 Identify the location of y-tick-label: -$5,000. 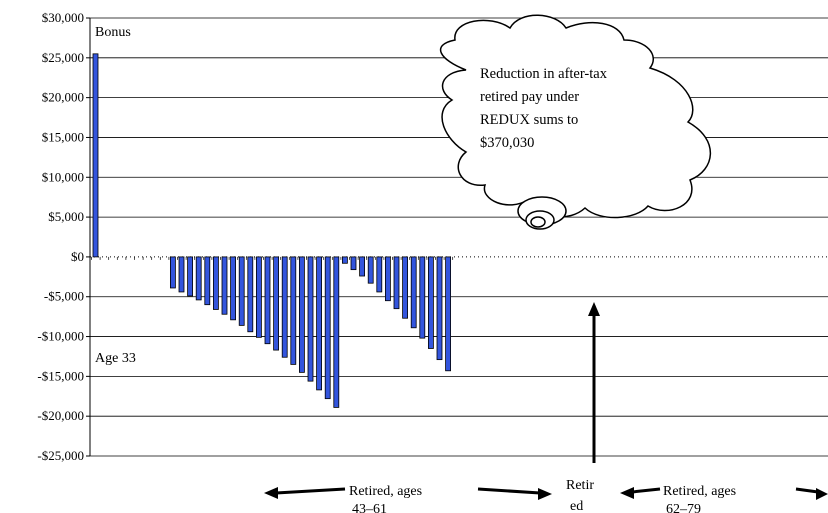
(64, 296).